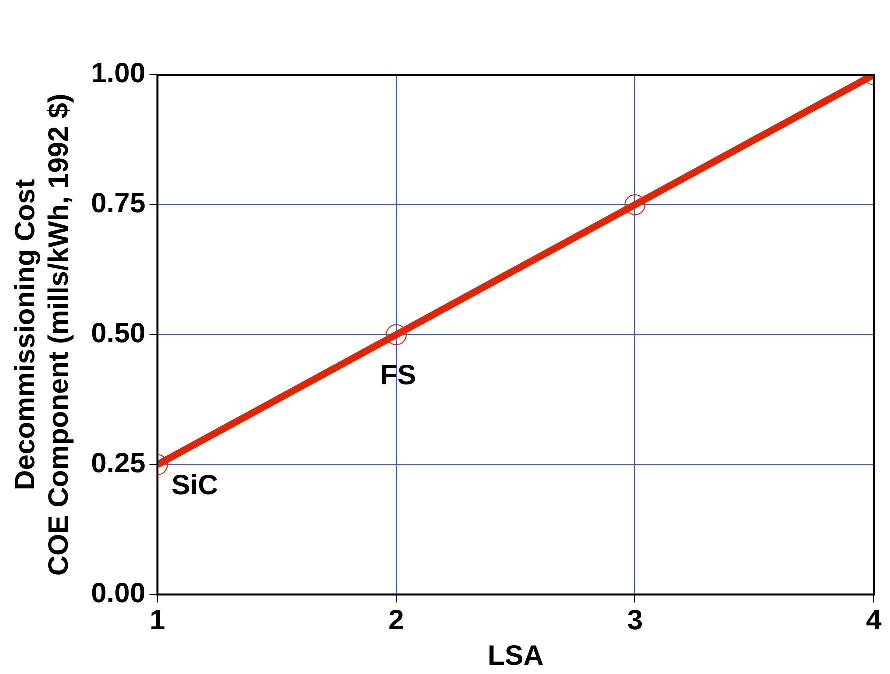  Describe the element at coordinates (118, 73) in the screenshot. I see `y-tick-label: 1.00` at that location.